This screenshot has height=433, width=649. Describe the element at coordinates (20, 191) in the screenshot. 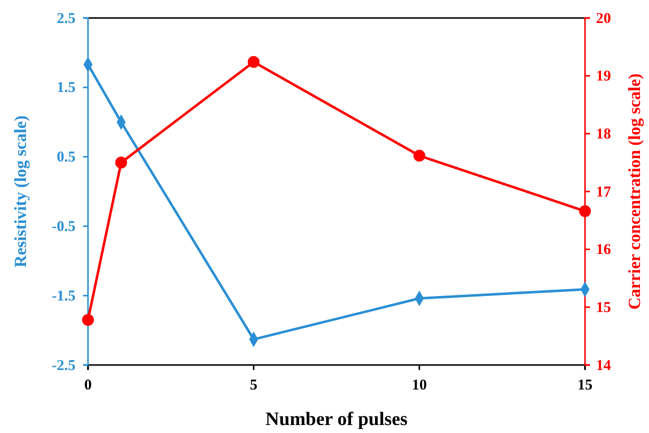

I see `y-axis-title: Resistivity (log scale)` at that location.